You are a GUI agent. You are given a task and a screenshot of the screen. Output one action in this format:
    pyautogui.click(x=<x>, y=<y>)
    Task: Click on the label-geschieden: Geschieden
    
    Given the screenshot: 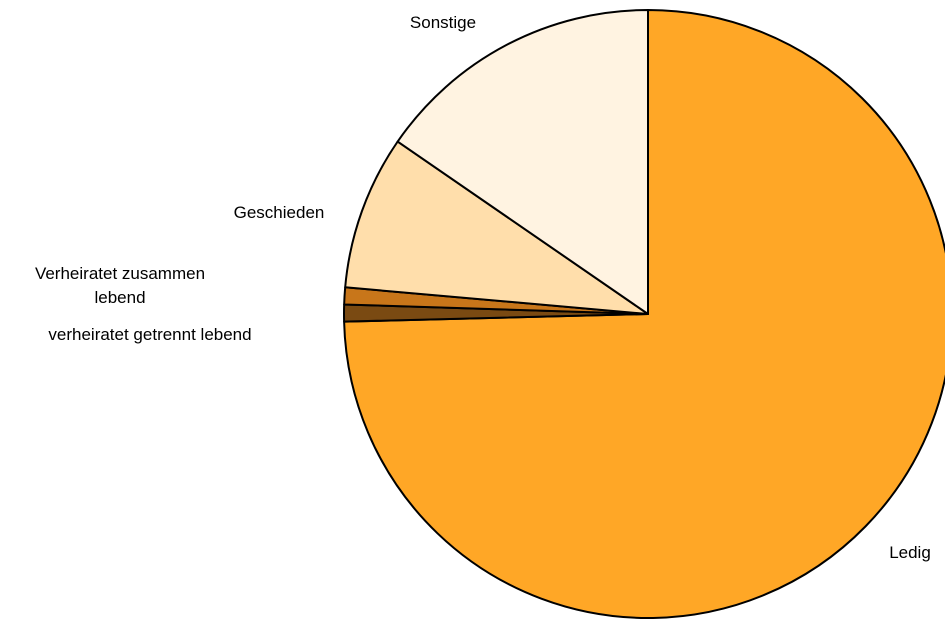 What is the action you would take?
    pyautogui.click(x=279, y=212)
    